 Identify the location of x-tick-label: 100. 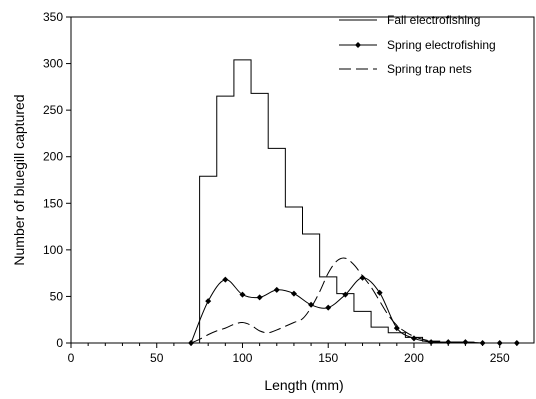
(242, 358).